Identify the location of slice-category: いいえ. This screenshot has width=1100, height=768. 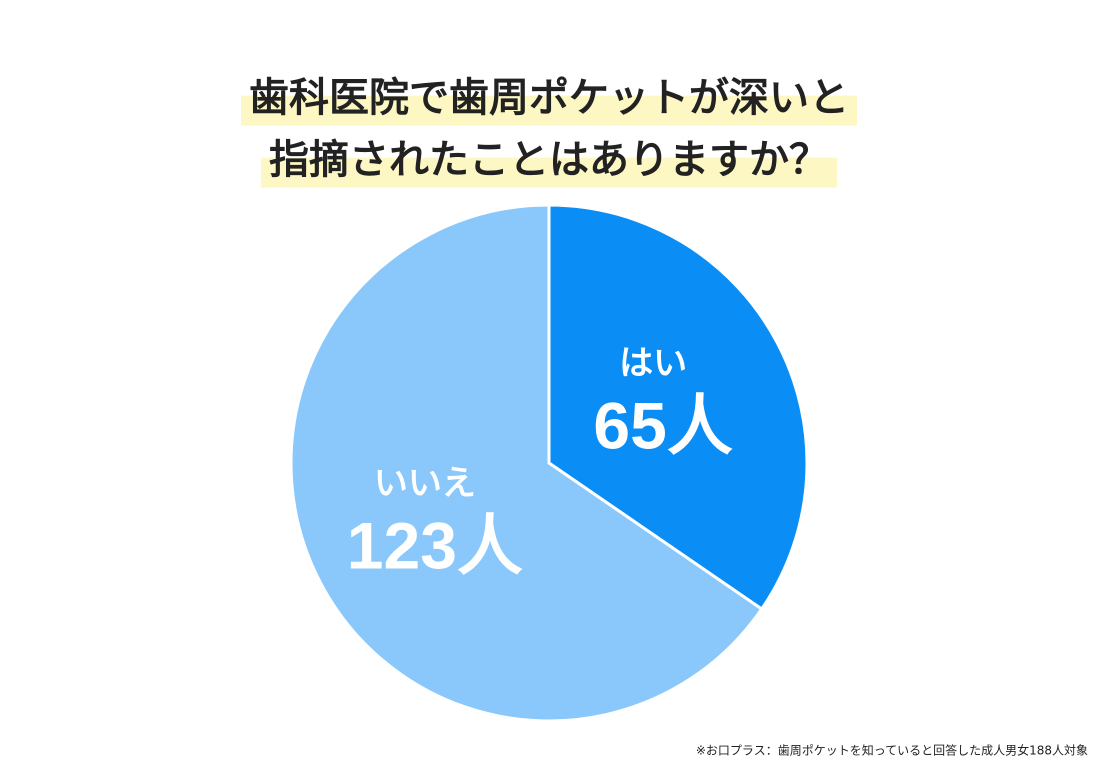
(425, 484).